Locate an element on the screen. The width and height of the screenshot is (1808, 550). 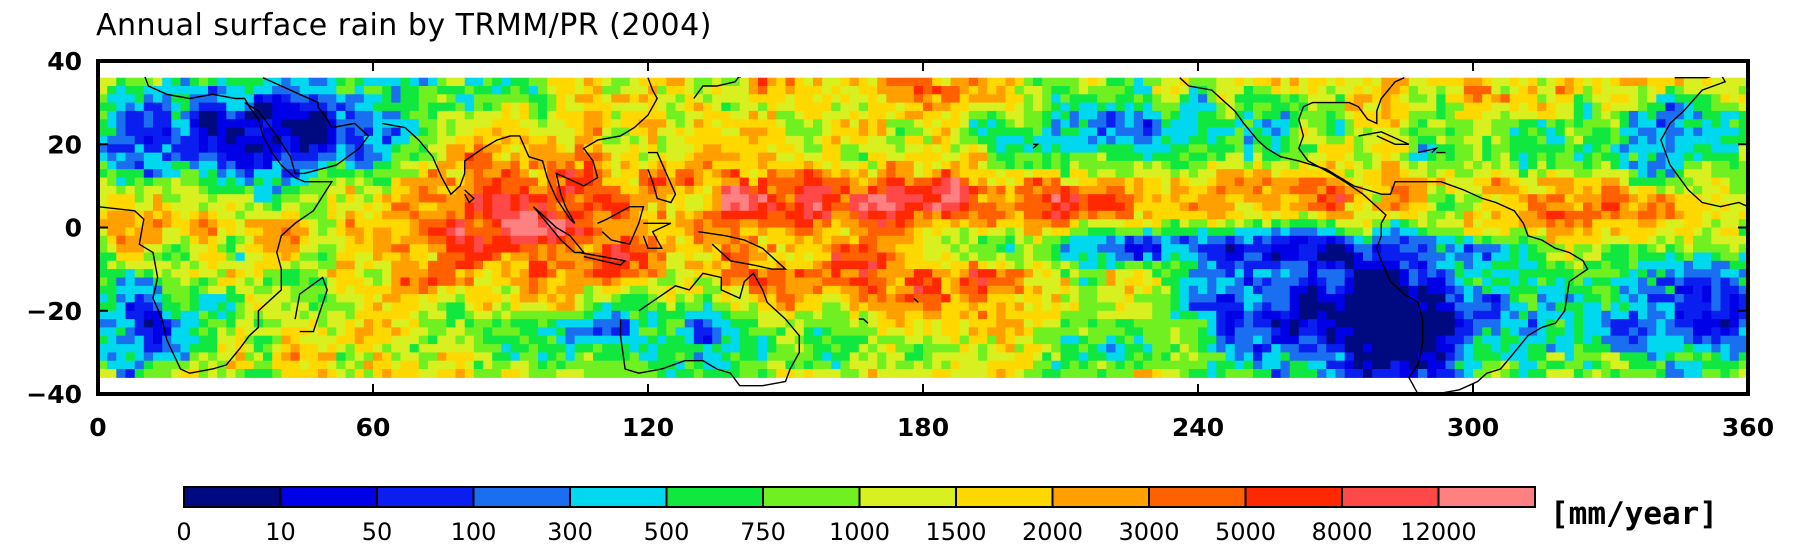
y-tick-label: 0 is located at coordinates (73, 228).